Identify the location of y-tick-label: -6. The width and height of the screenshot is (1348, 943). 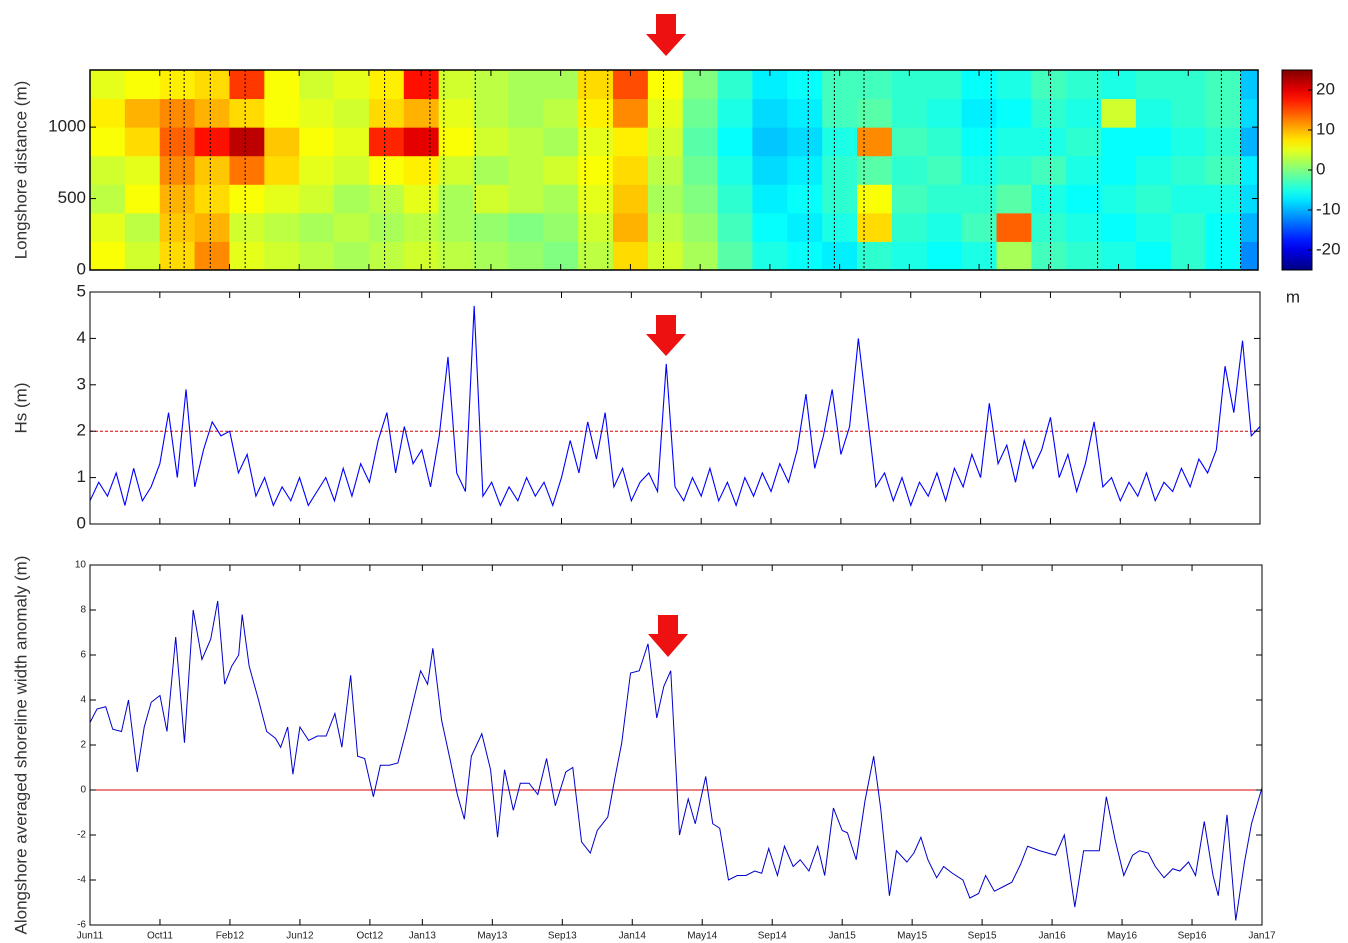
(81, 925).